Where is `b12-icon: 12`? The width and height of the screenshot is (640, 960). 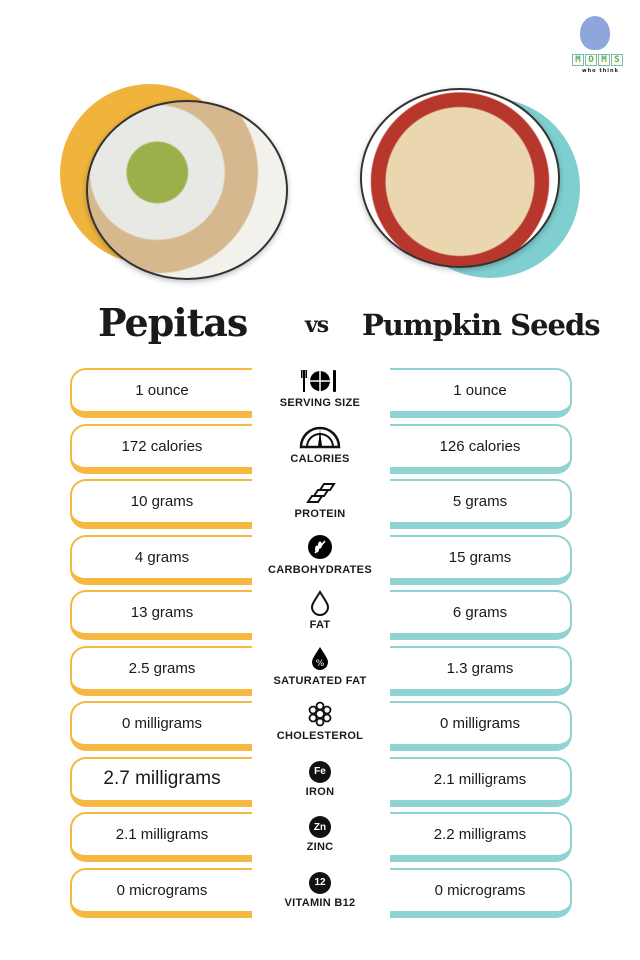 b12-icon: 12 is located at coordinates (320, 882).